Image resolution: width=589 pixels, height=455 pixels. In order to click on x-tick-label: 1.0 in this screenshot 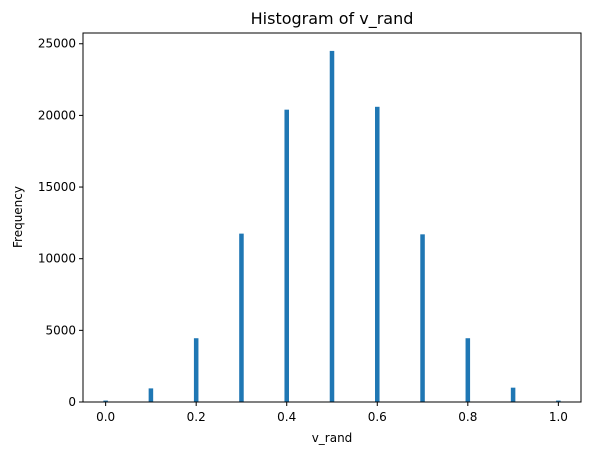, I will do `click(558, 417)`.